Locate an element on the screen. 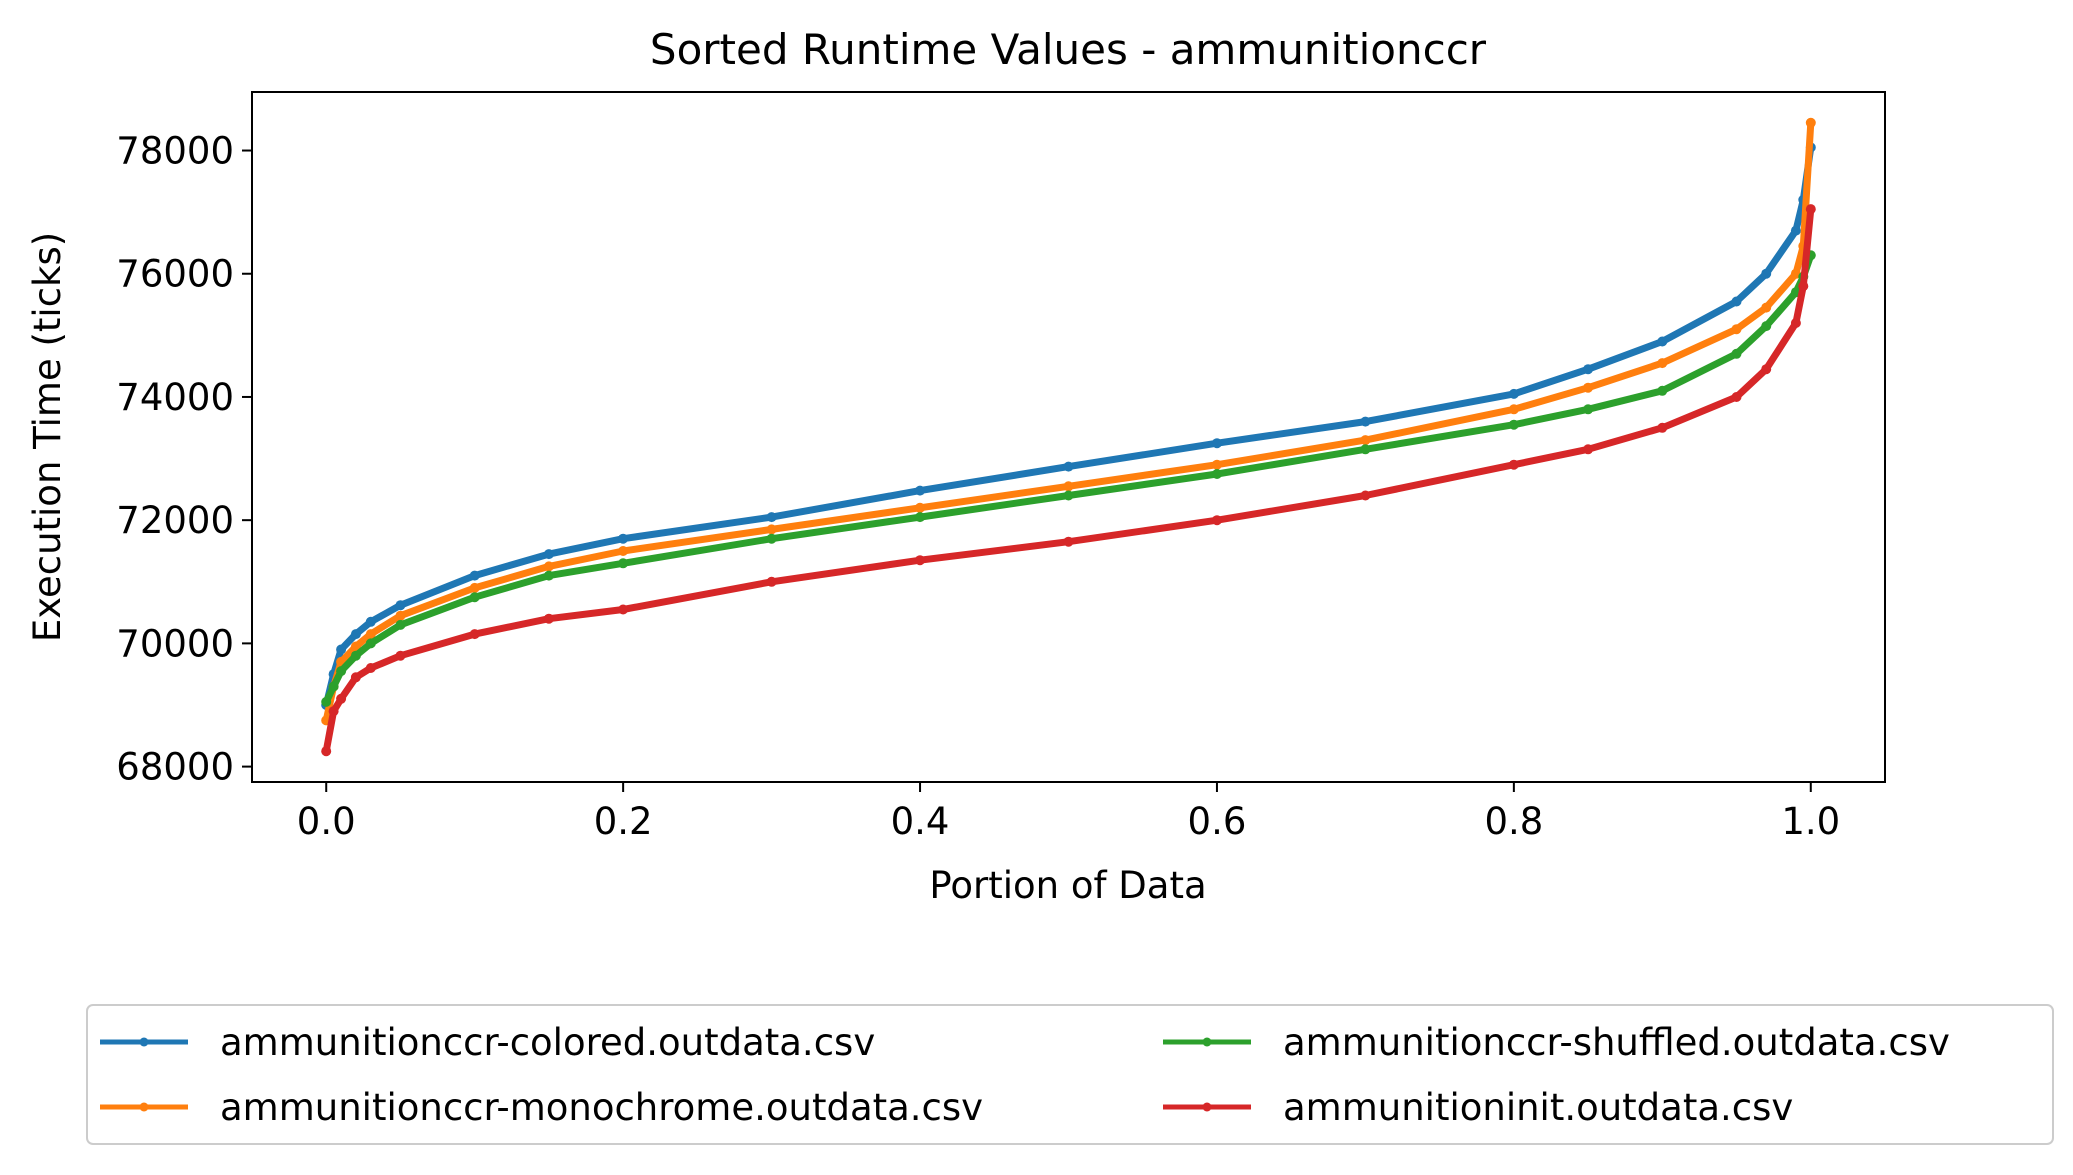  legend-entry: ammunitioninit.outdata.csv is located at coordinates (1478, 1107).